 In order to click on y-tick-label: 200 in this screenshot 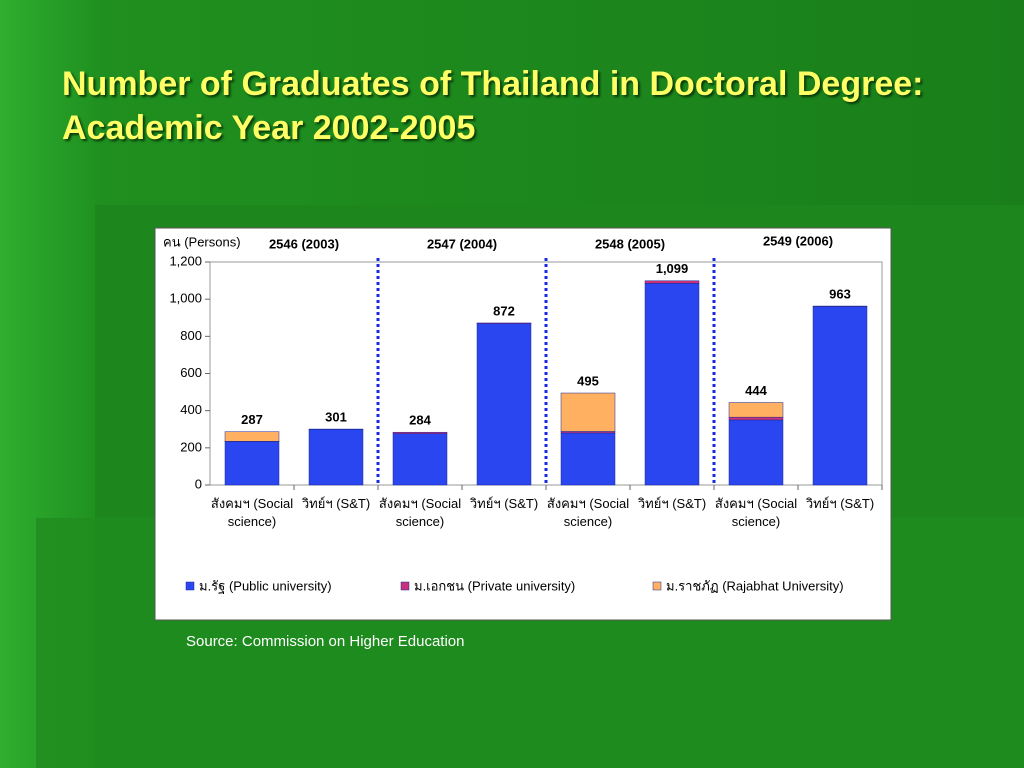, I will do `click(191, 446)`.